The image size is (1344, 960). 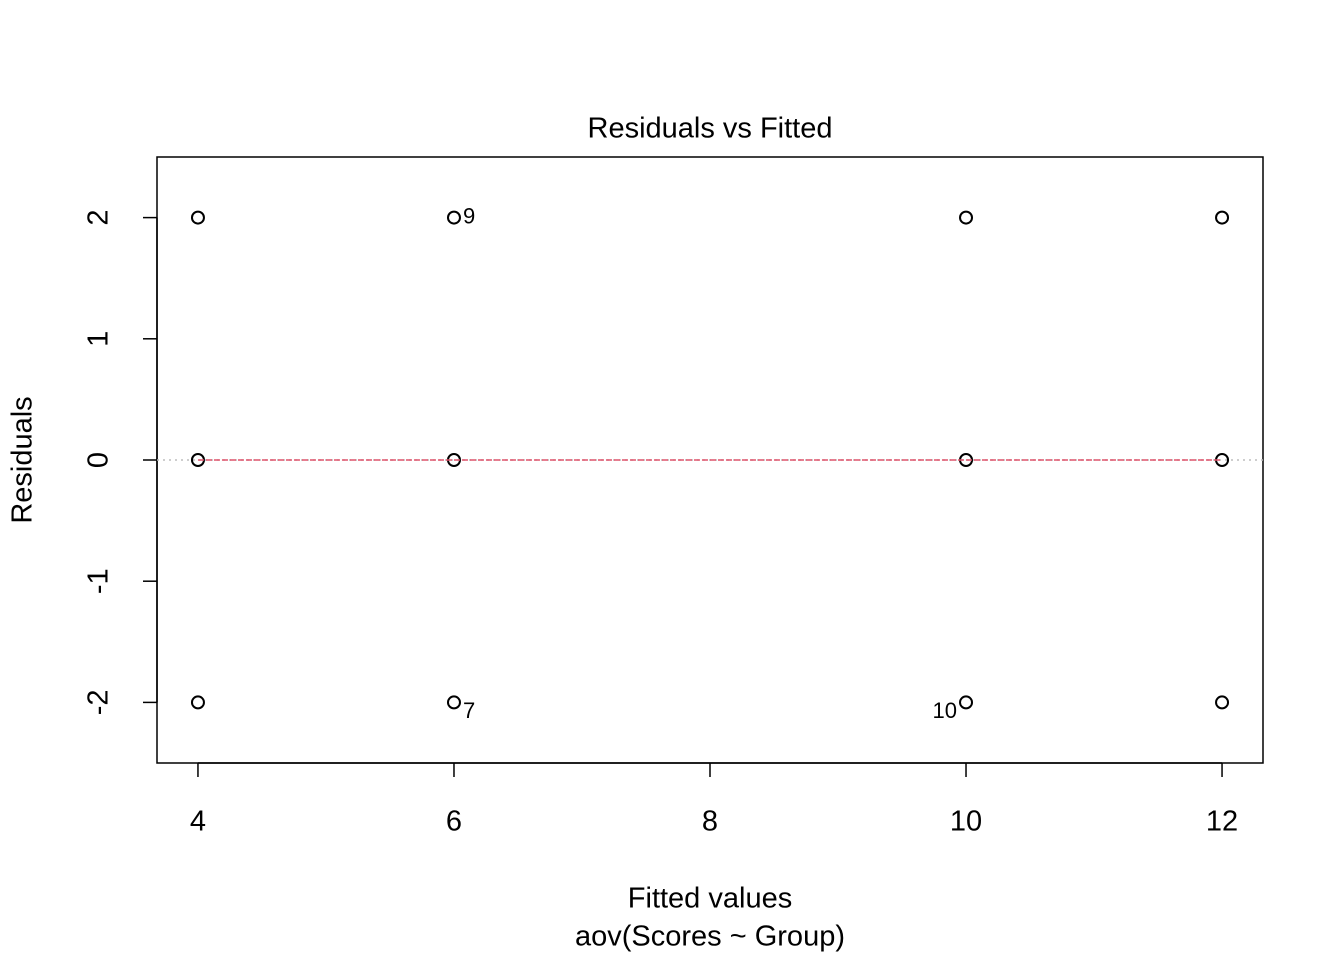 What do you see at coordinates (99, 339) in the screenshot?
I see `y-tick-label: 1` at bounding box center [99, 339].